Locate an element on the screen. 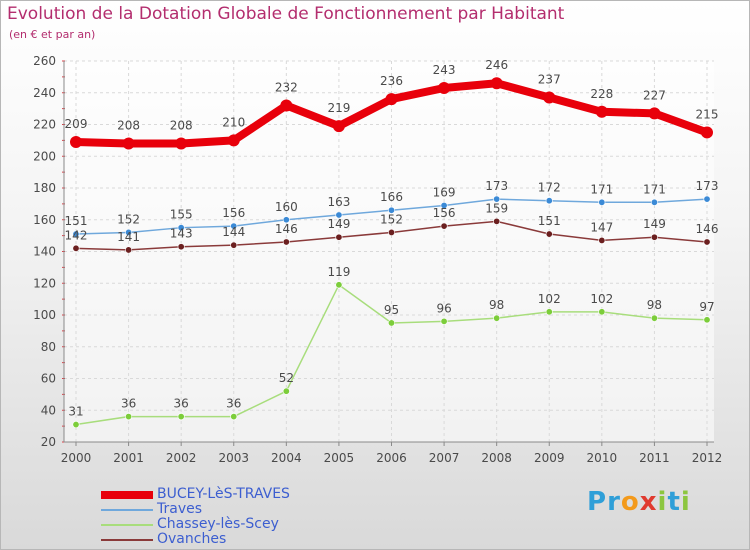 The height and width of the screenshot is (550, 750). data-label: 36 is located at coordinates (181, 404).